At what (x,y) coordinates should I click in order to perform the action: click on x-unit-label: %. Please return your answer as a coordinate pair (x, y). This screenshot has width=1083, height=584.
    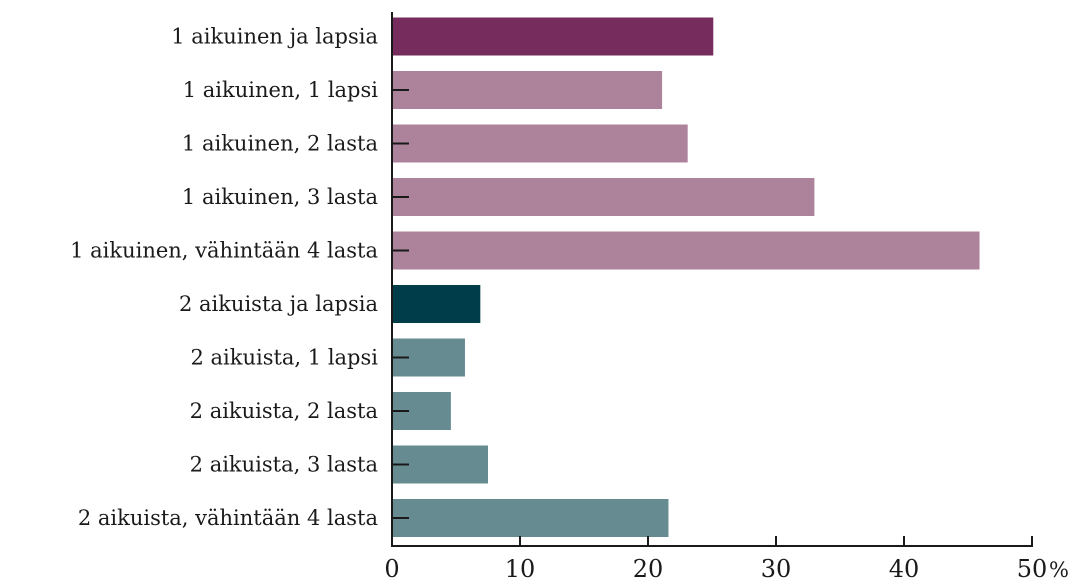
    Looking at the image, I should click on (1059, 570).